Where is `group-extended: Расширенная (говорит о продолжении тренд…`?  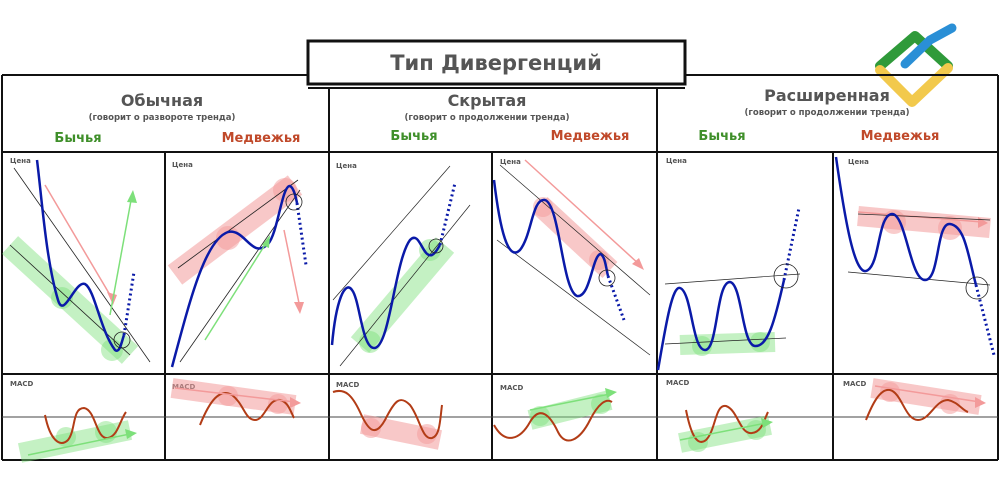 group-extended: Расширенная (говорит о продолжении тренд… is located at coordinates (818, 115).